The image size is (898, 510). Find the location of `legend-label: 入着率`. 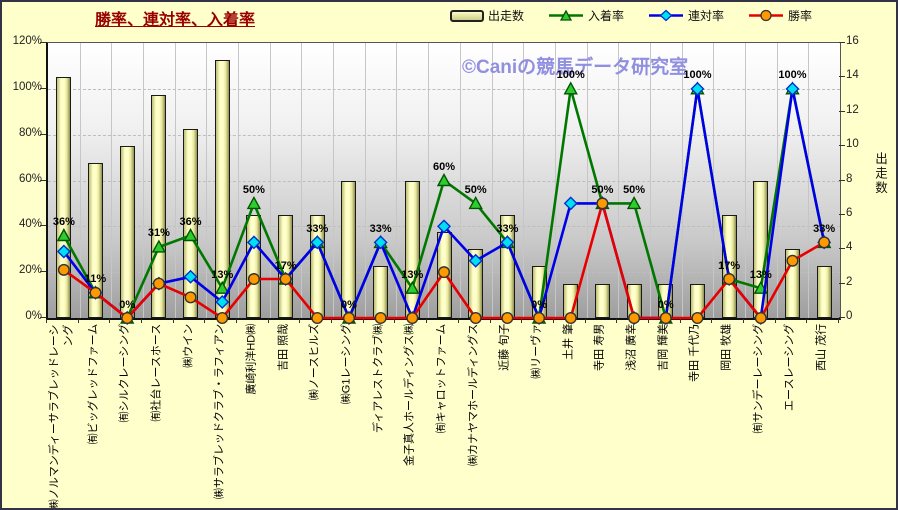

legend-label: 入着率 is located at coordinates (606, 16).